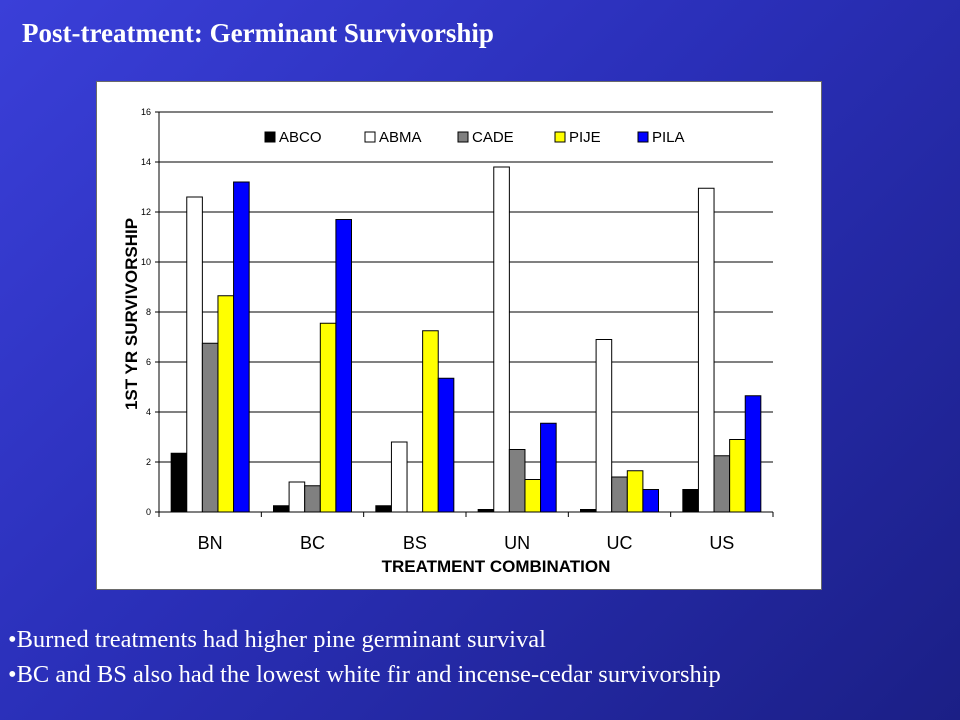  I want to click on x-tick-label: UN, so click(517, 543).